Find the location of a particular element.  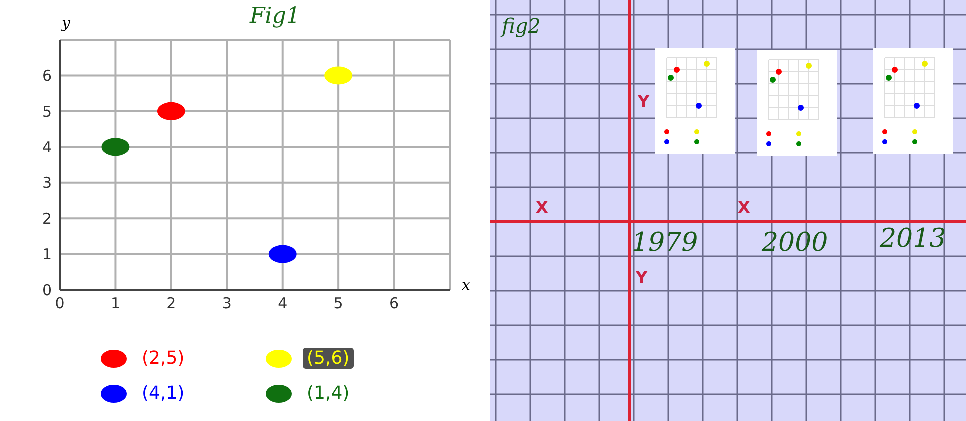

y-tick-label: 3 is located at coordinates (47, 183).